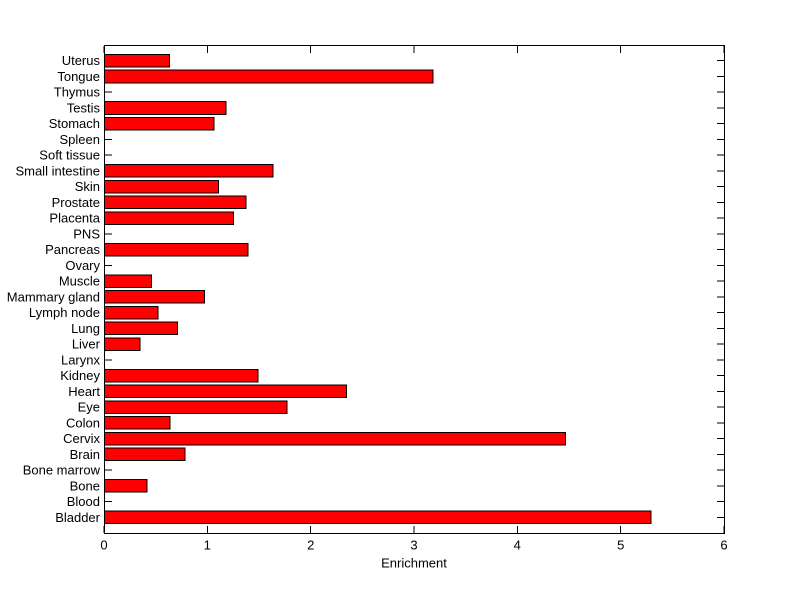  I want to click on svg-text: Enrichment, so click(414, 563).